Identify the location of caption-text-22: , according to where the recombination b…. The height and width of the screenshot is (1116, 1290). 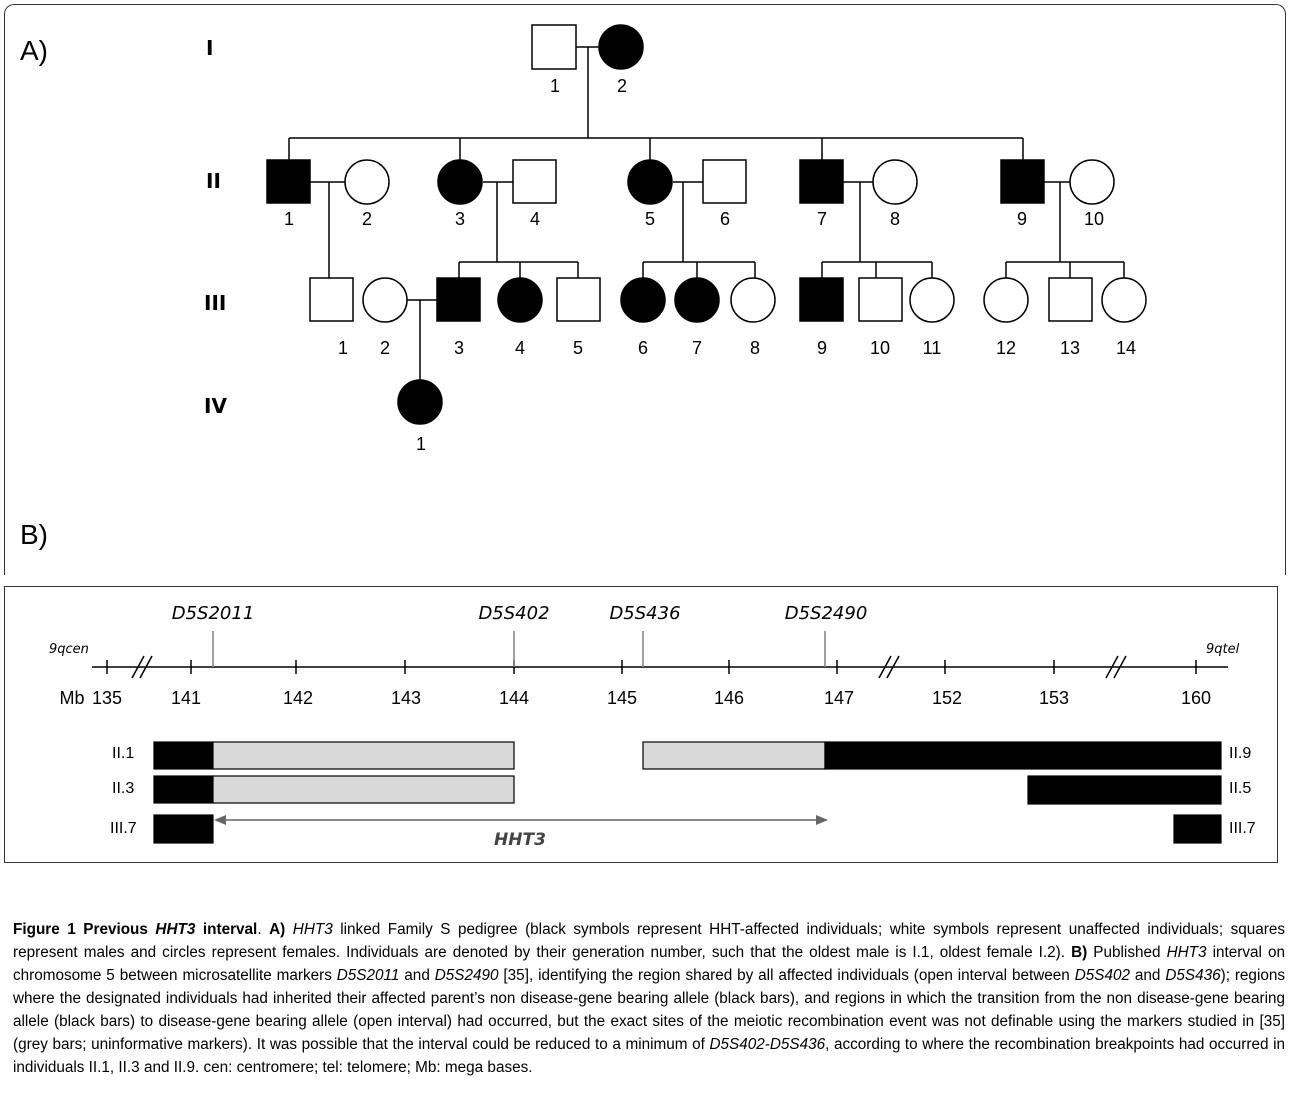
(649, 1056).